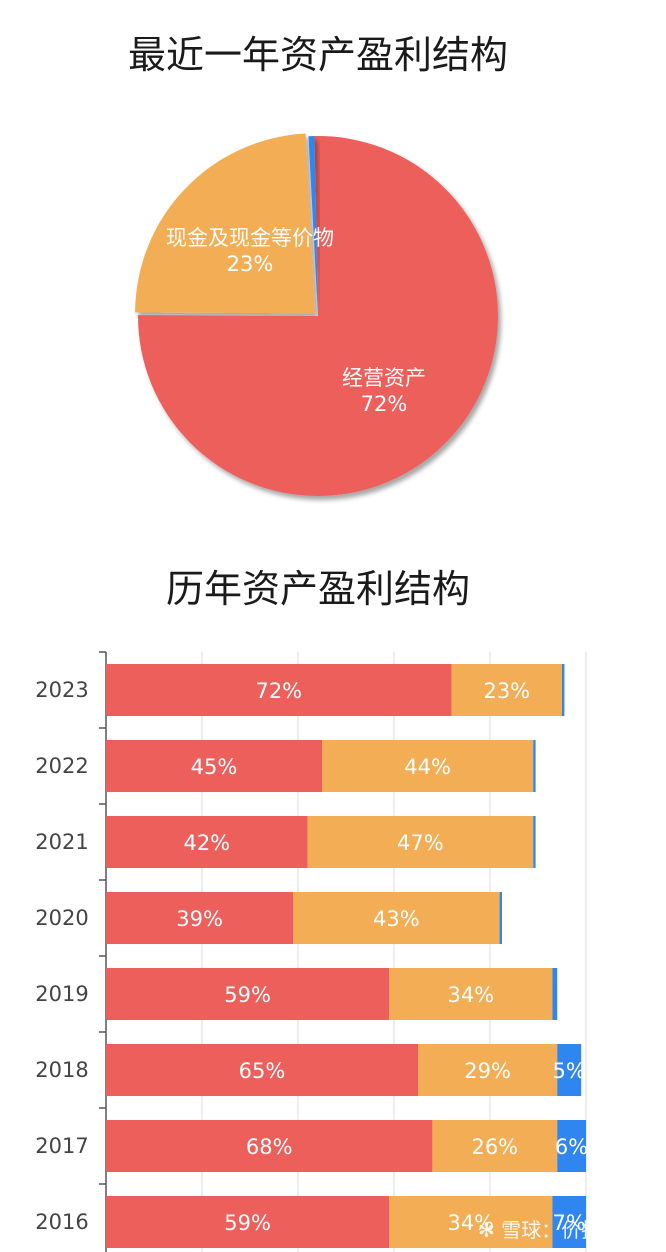  I want to click on bar-data-label: 5%, so click(569, 1071).